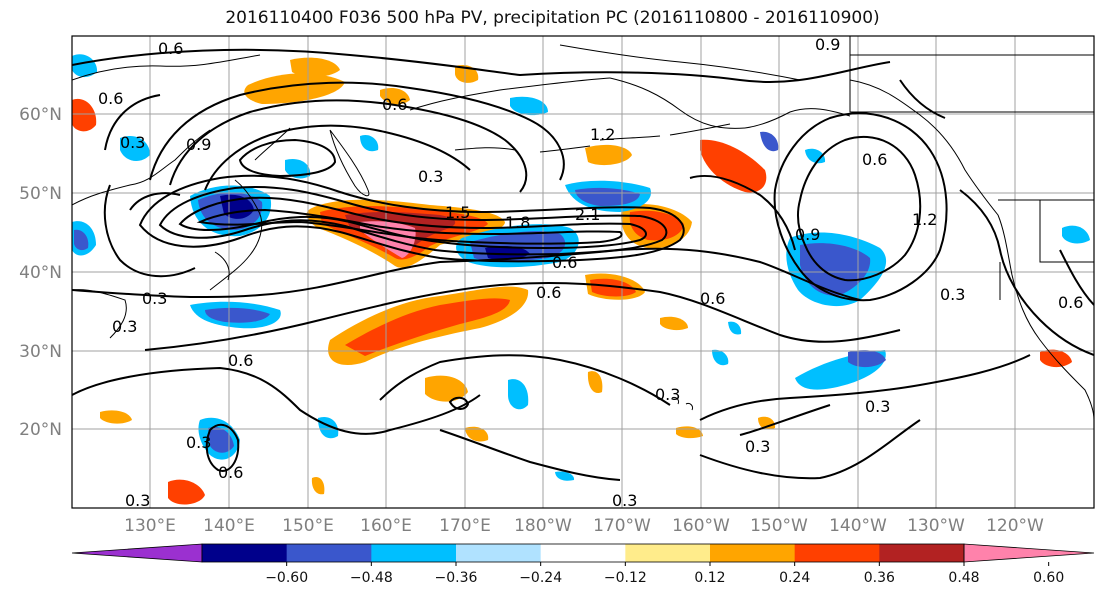  Describe the element at coordinates (517, 222) in the screenshot. I see `contour-label: 1.8` at that location.